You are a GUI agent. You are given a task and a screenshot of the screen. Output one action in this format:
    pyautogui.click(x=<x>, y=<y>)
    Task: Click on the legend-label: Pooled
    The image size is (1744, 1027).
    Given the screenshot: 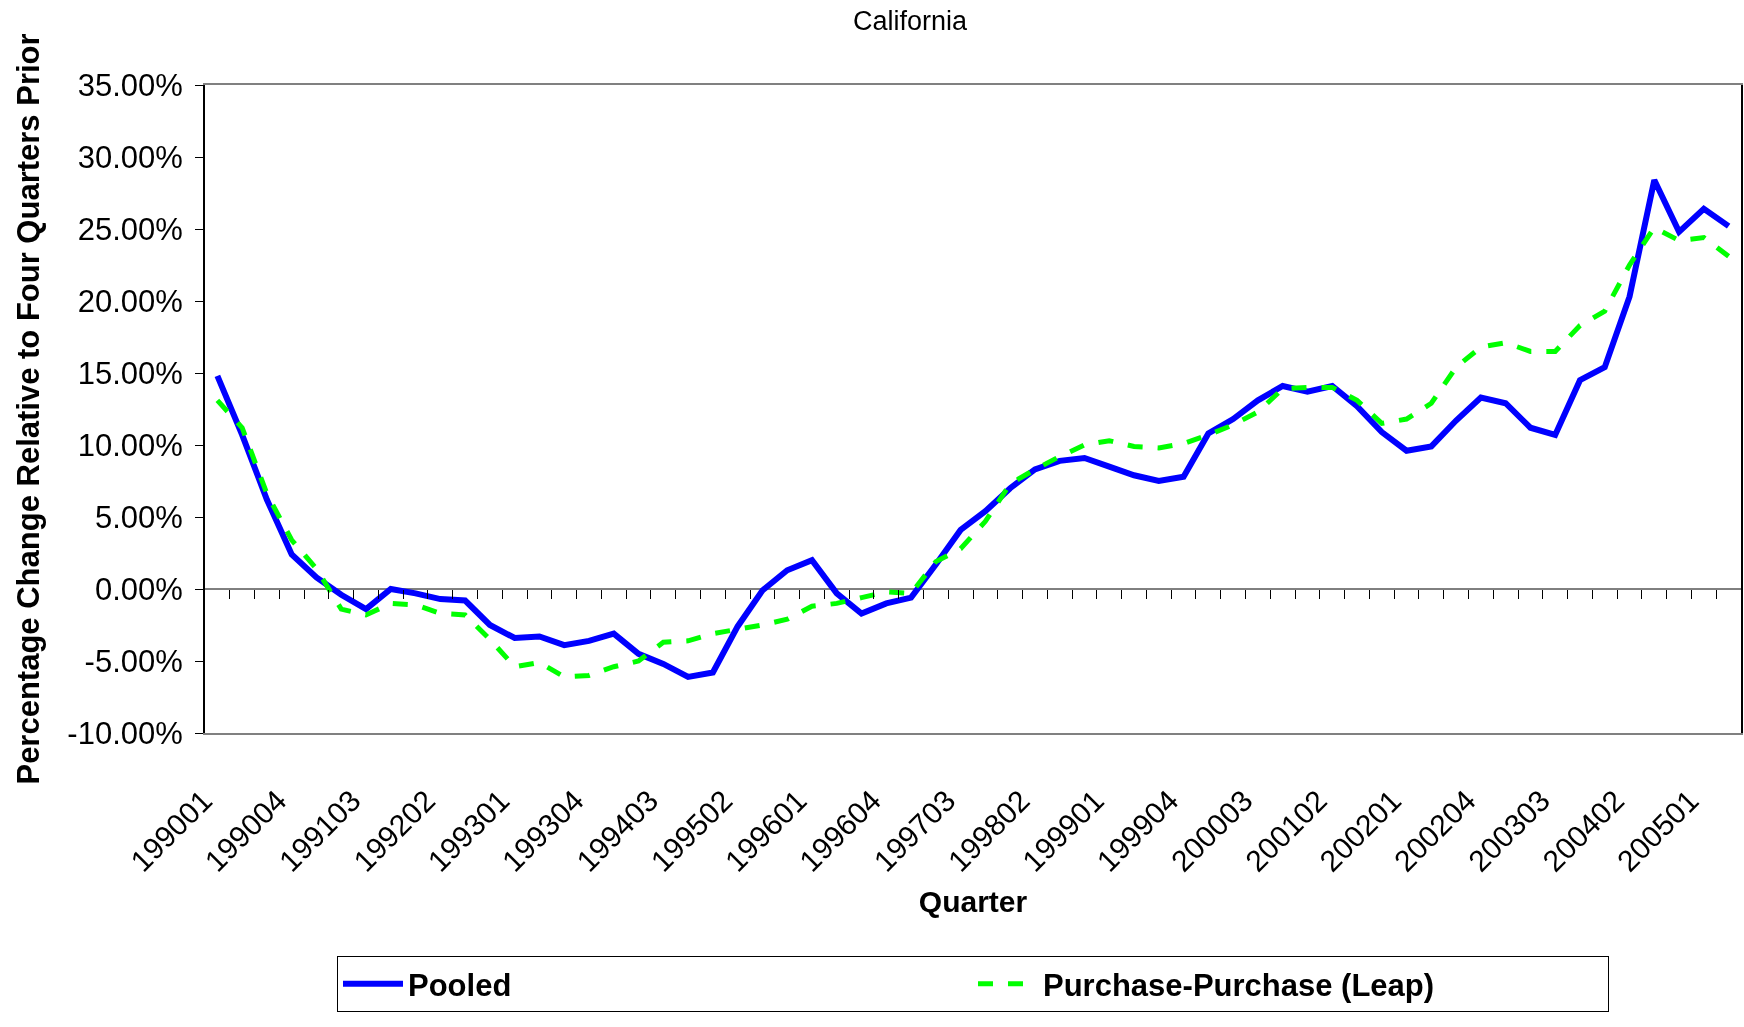 What is the action you would take?
    pyautogui.click(x=460, y=985)
    